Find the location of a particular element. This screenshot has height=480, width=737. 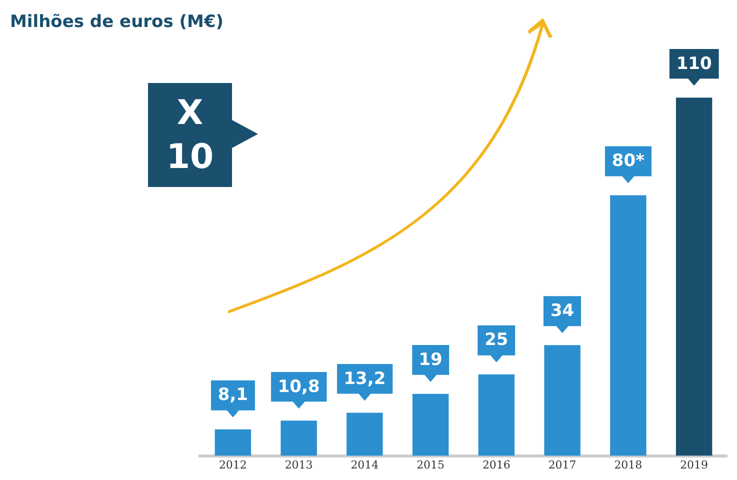

data-label: 10,8 is located at coordinates (298, 390).